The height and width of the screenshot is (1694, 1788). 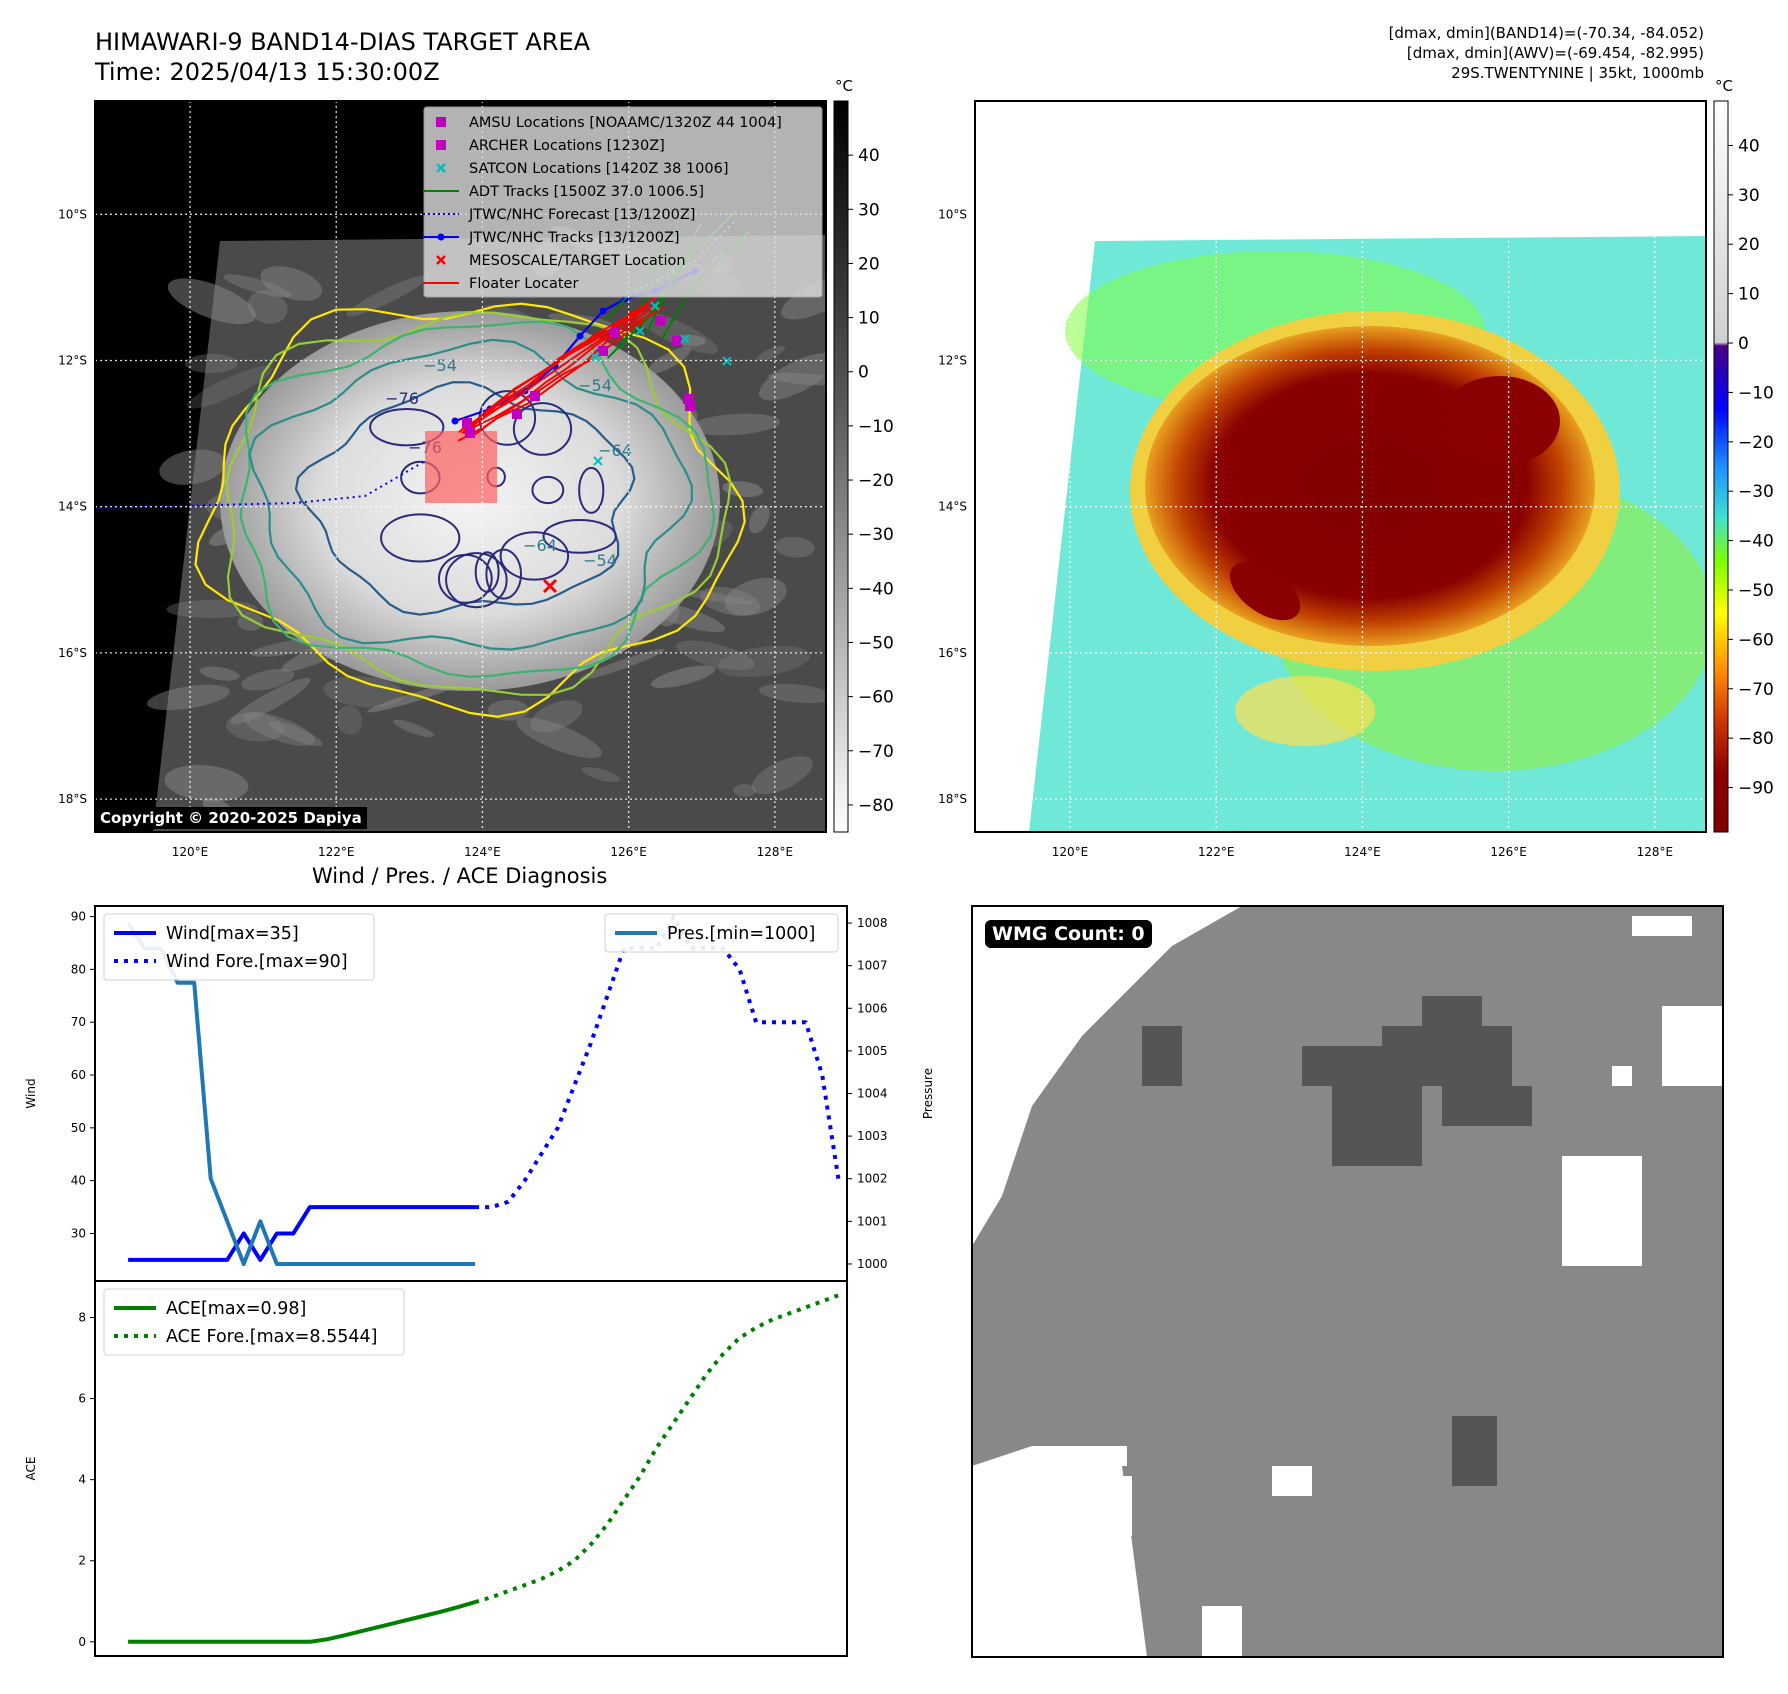 What do you see at coordinates (1370, 486) in the screenshot?
I see `awv-core` at bounding box center [1370, 486].